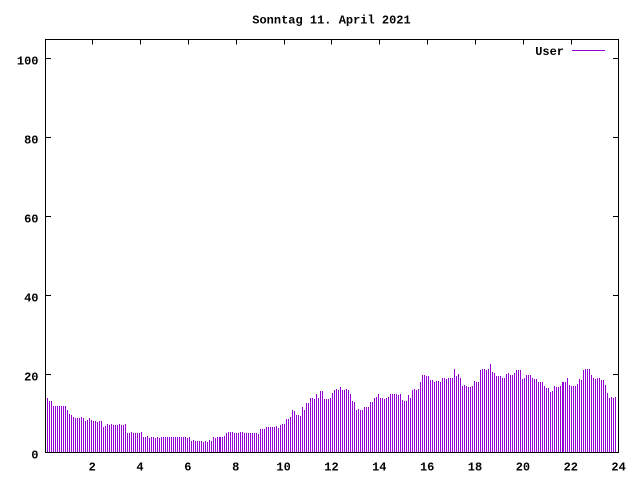  Describe the element at coordinates (31, 220) in the screenshot. I see `svg-text: 60` at that location.